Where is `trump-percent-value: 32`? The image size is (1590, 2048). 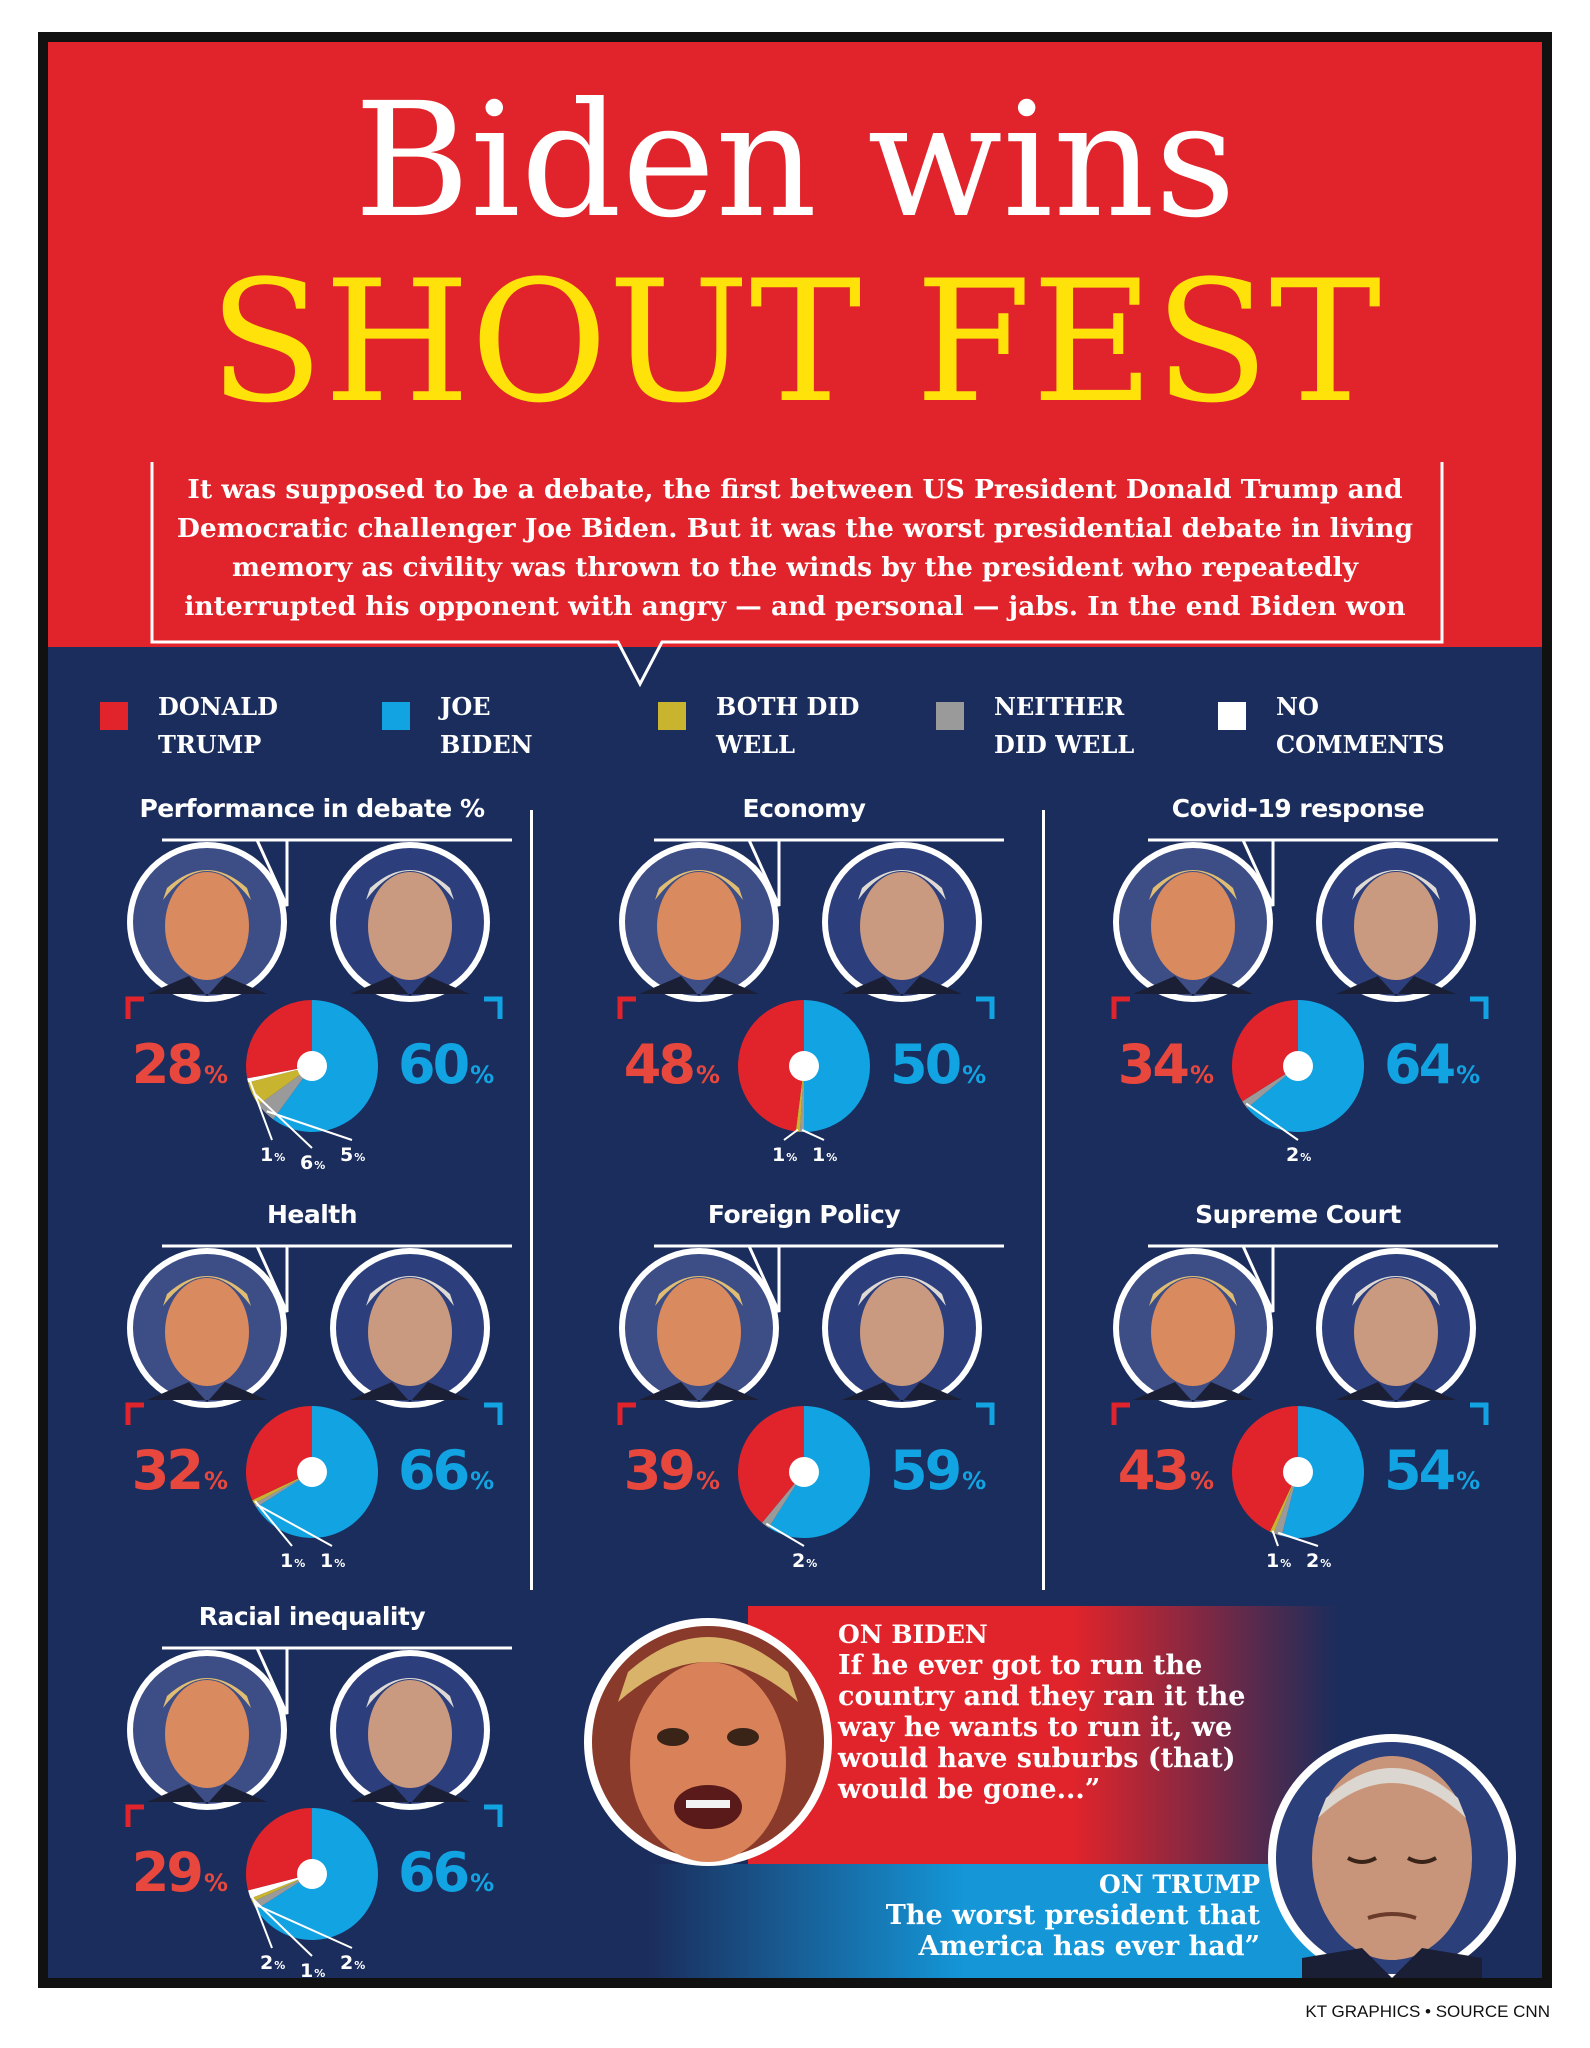
trump-percent-value: 32 is located at coordinates (167, 1470).